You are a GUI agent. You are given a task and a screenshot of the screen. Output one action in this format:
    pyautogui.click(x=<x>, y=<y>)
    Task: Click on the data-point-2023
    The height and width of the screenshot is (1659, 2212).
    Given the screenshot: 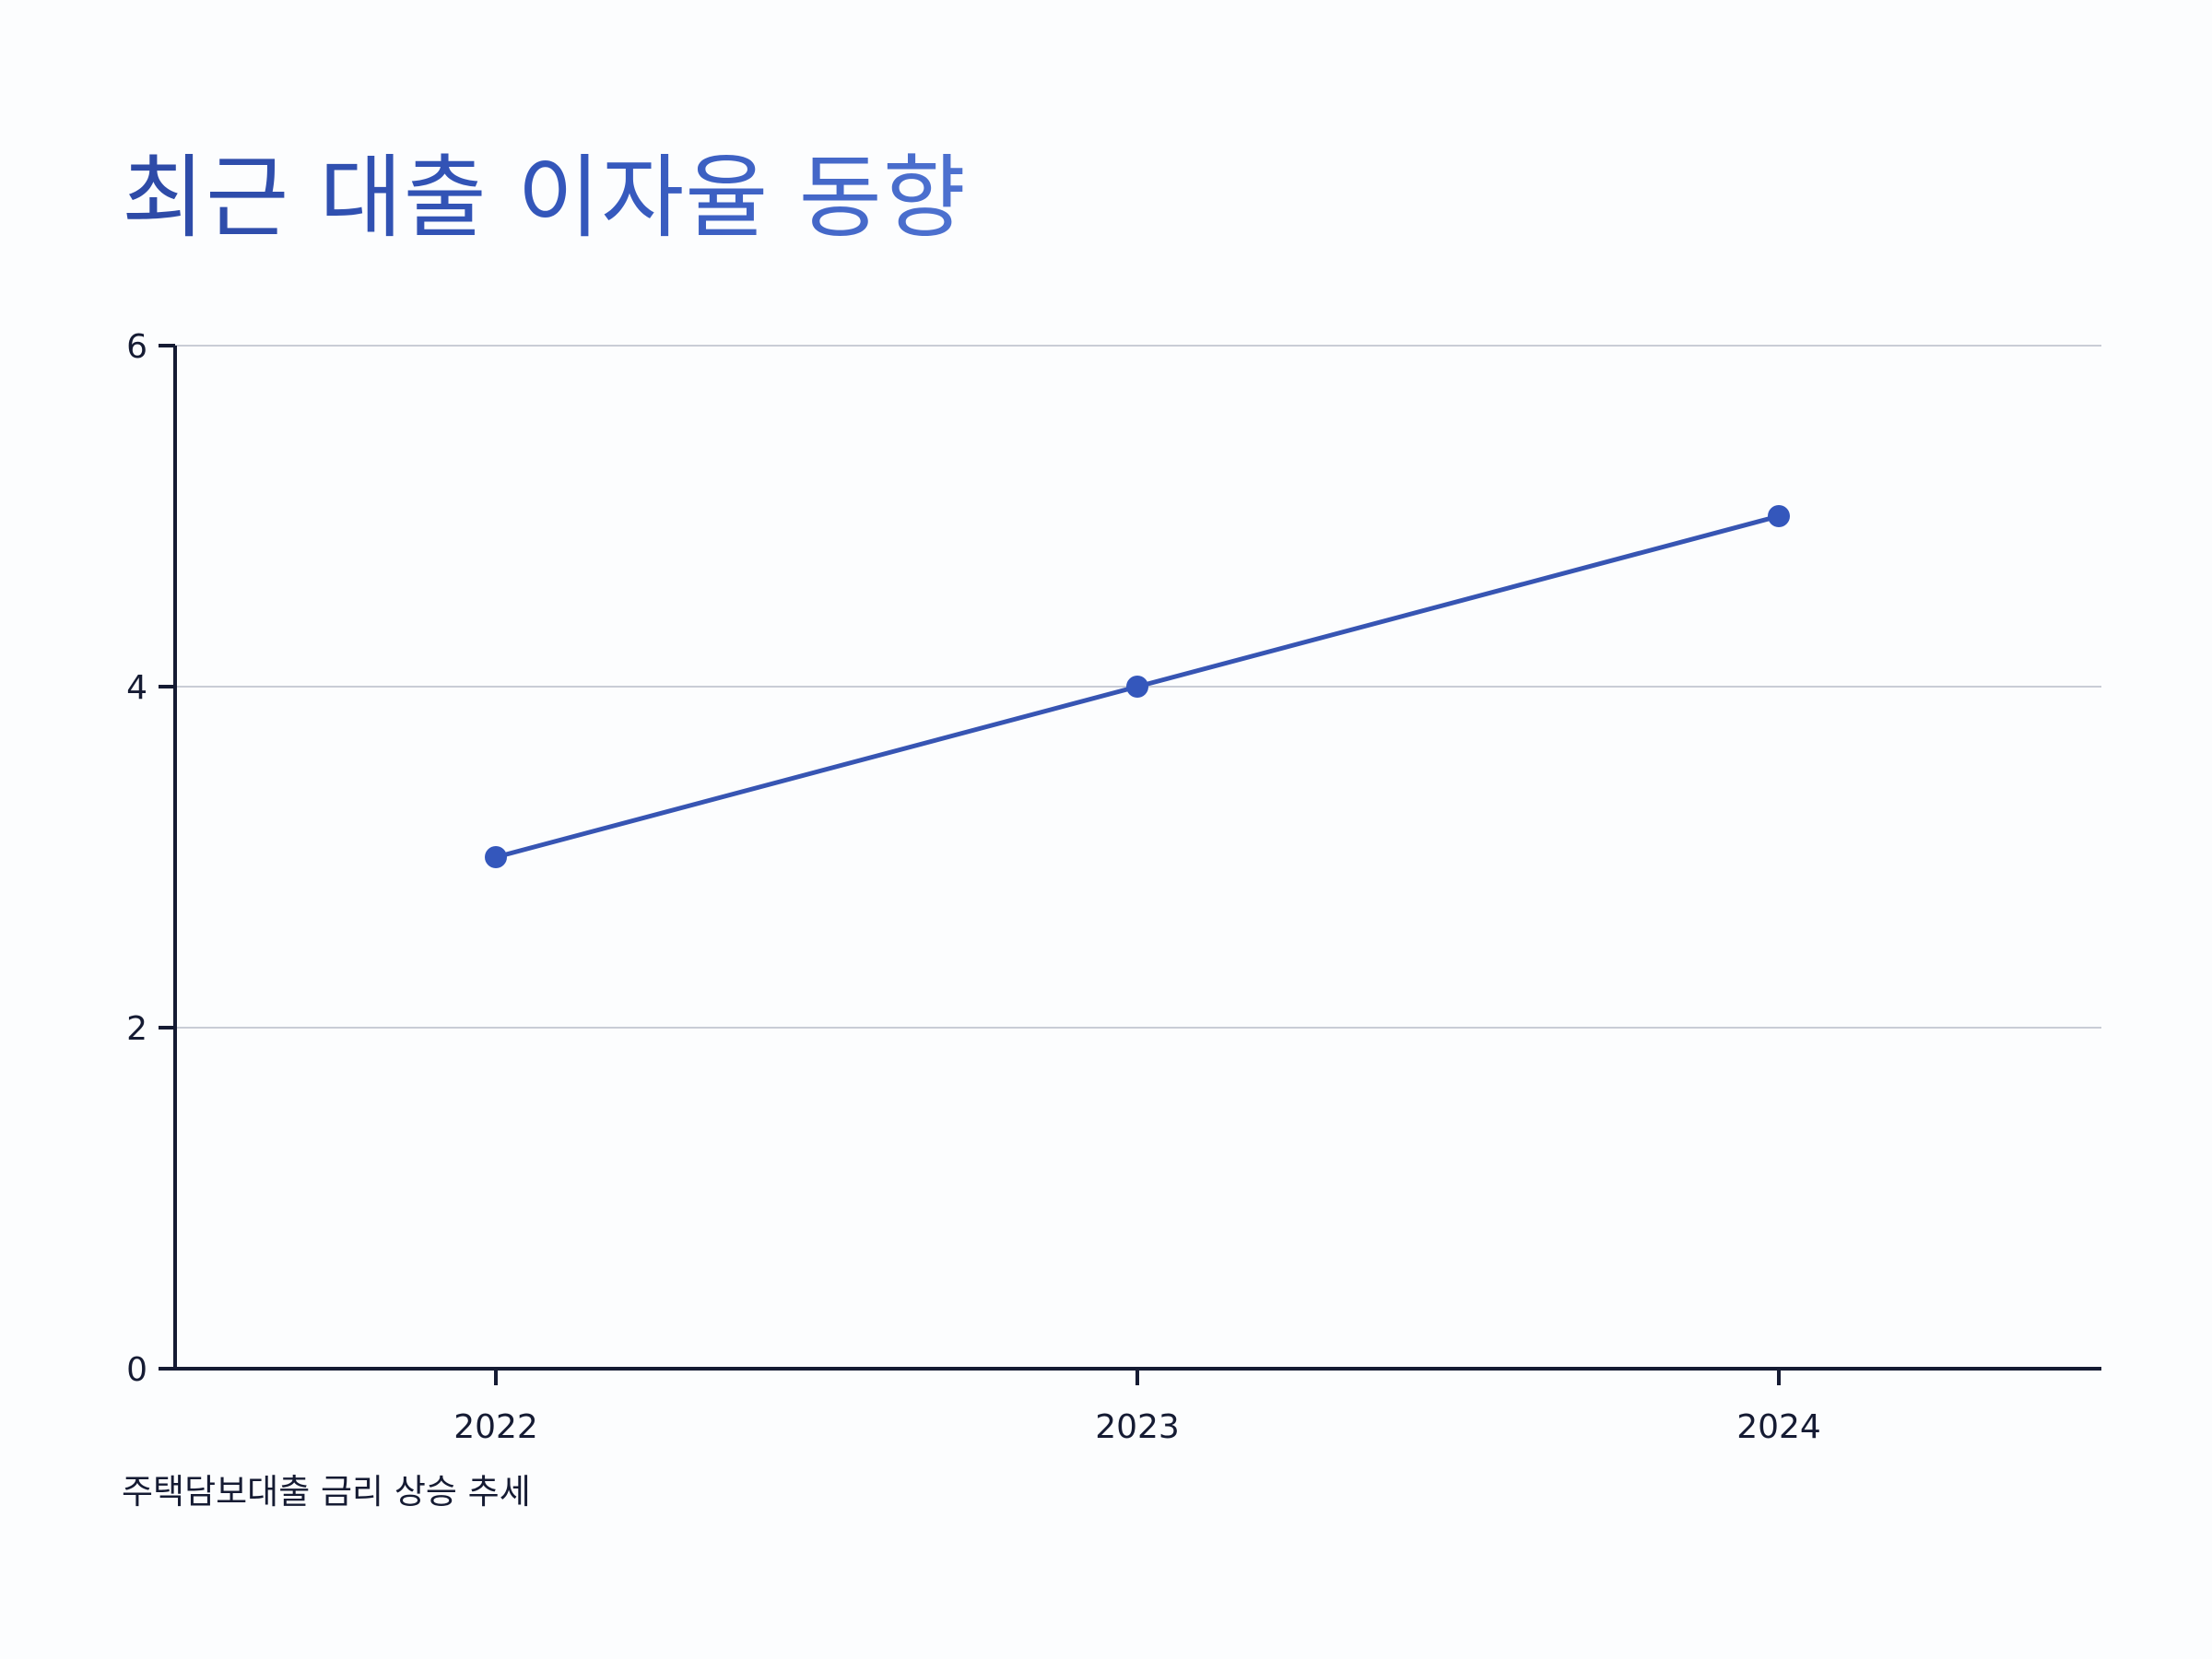 What is the action you would take?
    pyautogui.click(x=1137, y=687)
    